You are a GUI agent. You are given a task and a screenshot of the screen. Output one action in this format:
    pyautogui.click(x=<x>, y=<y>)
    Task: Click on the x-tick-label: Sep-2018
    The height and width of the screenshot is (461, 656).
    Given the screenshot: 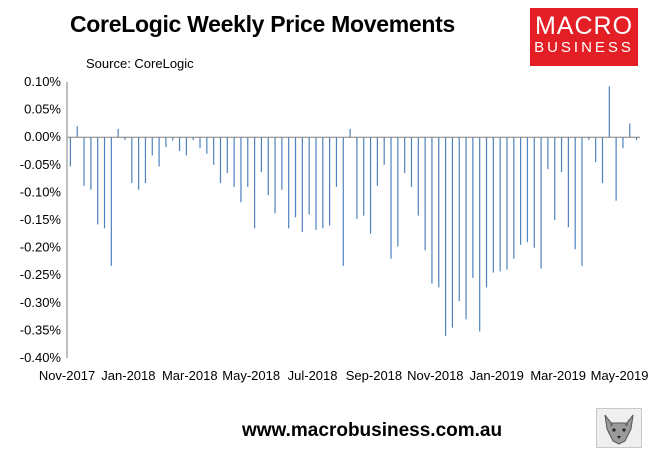 What is the action you would take?
    pyautogui.click(x=374, y=375)
    